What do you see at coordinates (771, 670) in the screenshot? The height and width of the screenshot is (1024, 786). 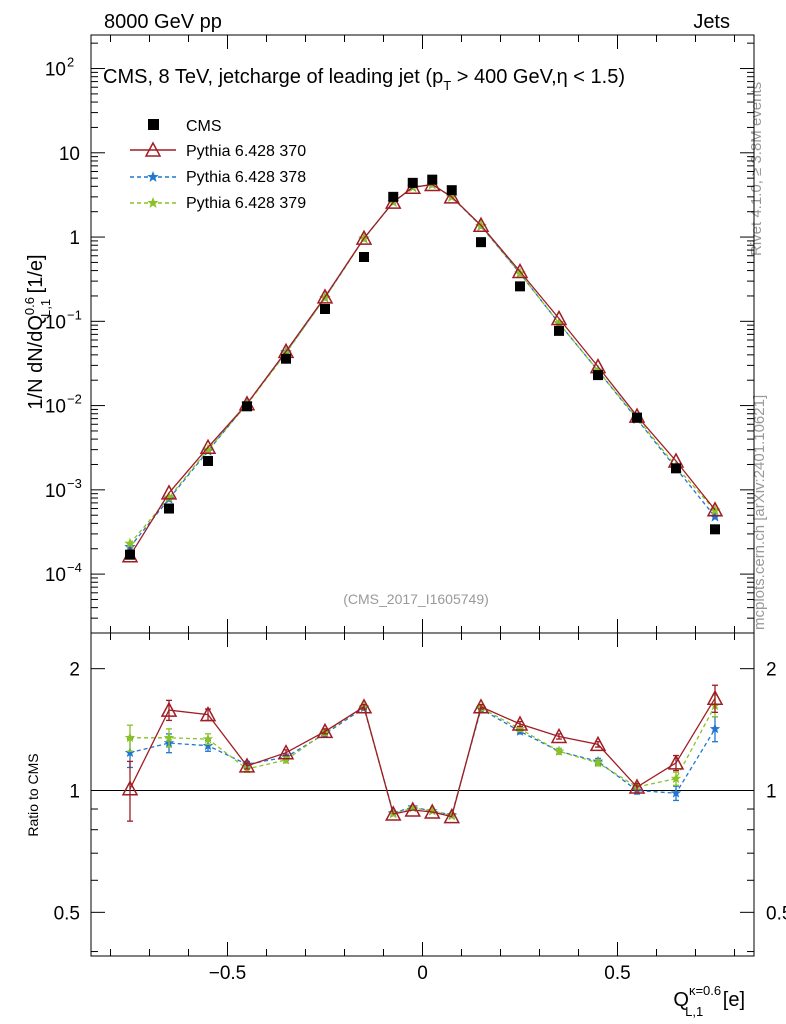 I see `ratio-y-tick-label-right: 2` at bounding box center [771, 670].